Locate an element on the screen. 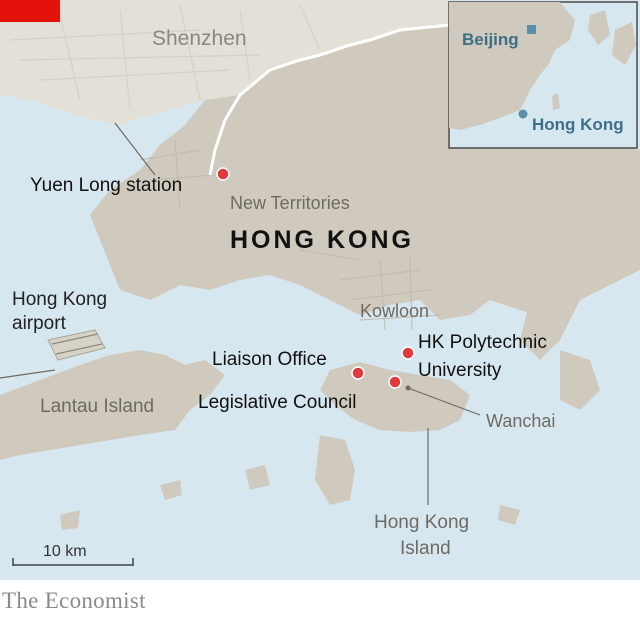  shenzhen-streets is located at coordinates (165, 57).